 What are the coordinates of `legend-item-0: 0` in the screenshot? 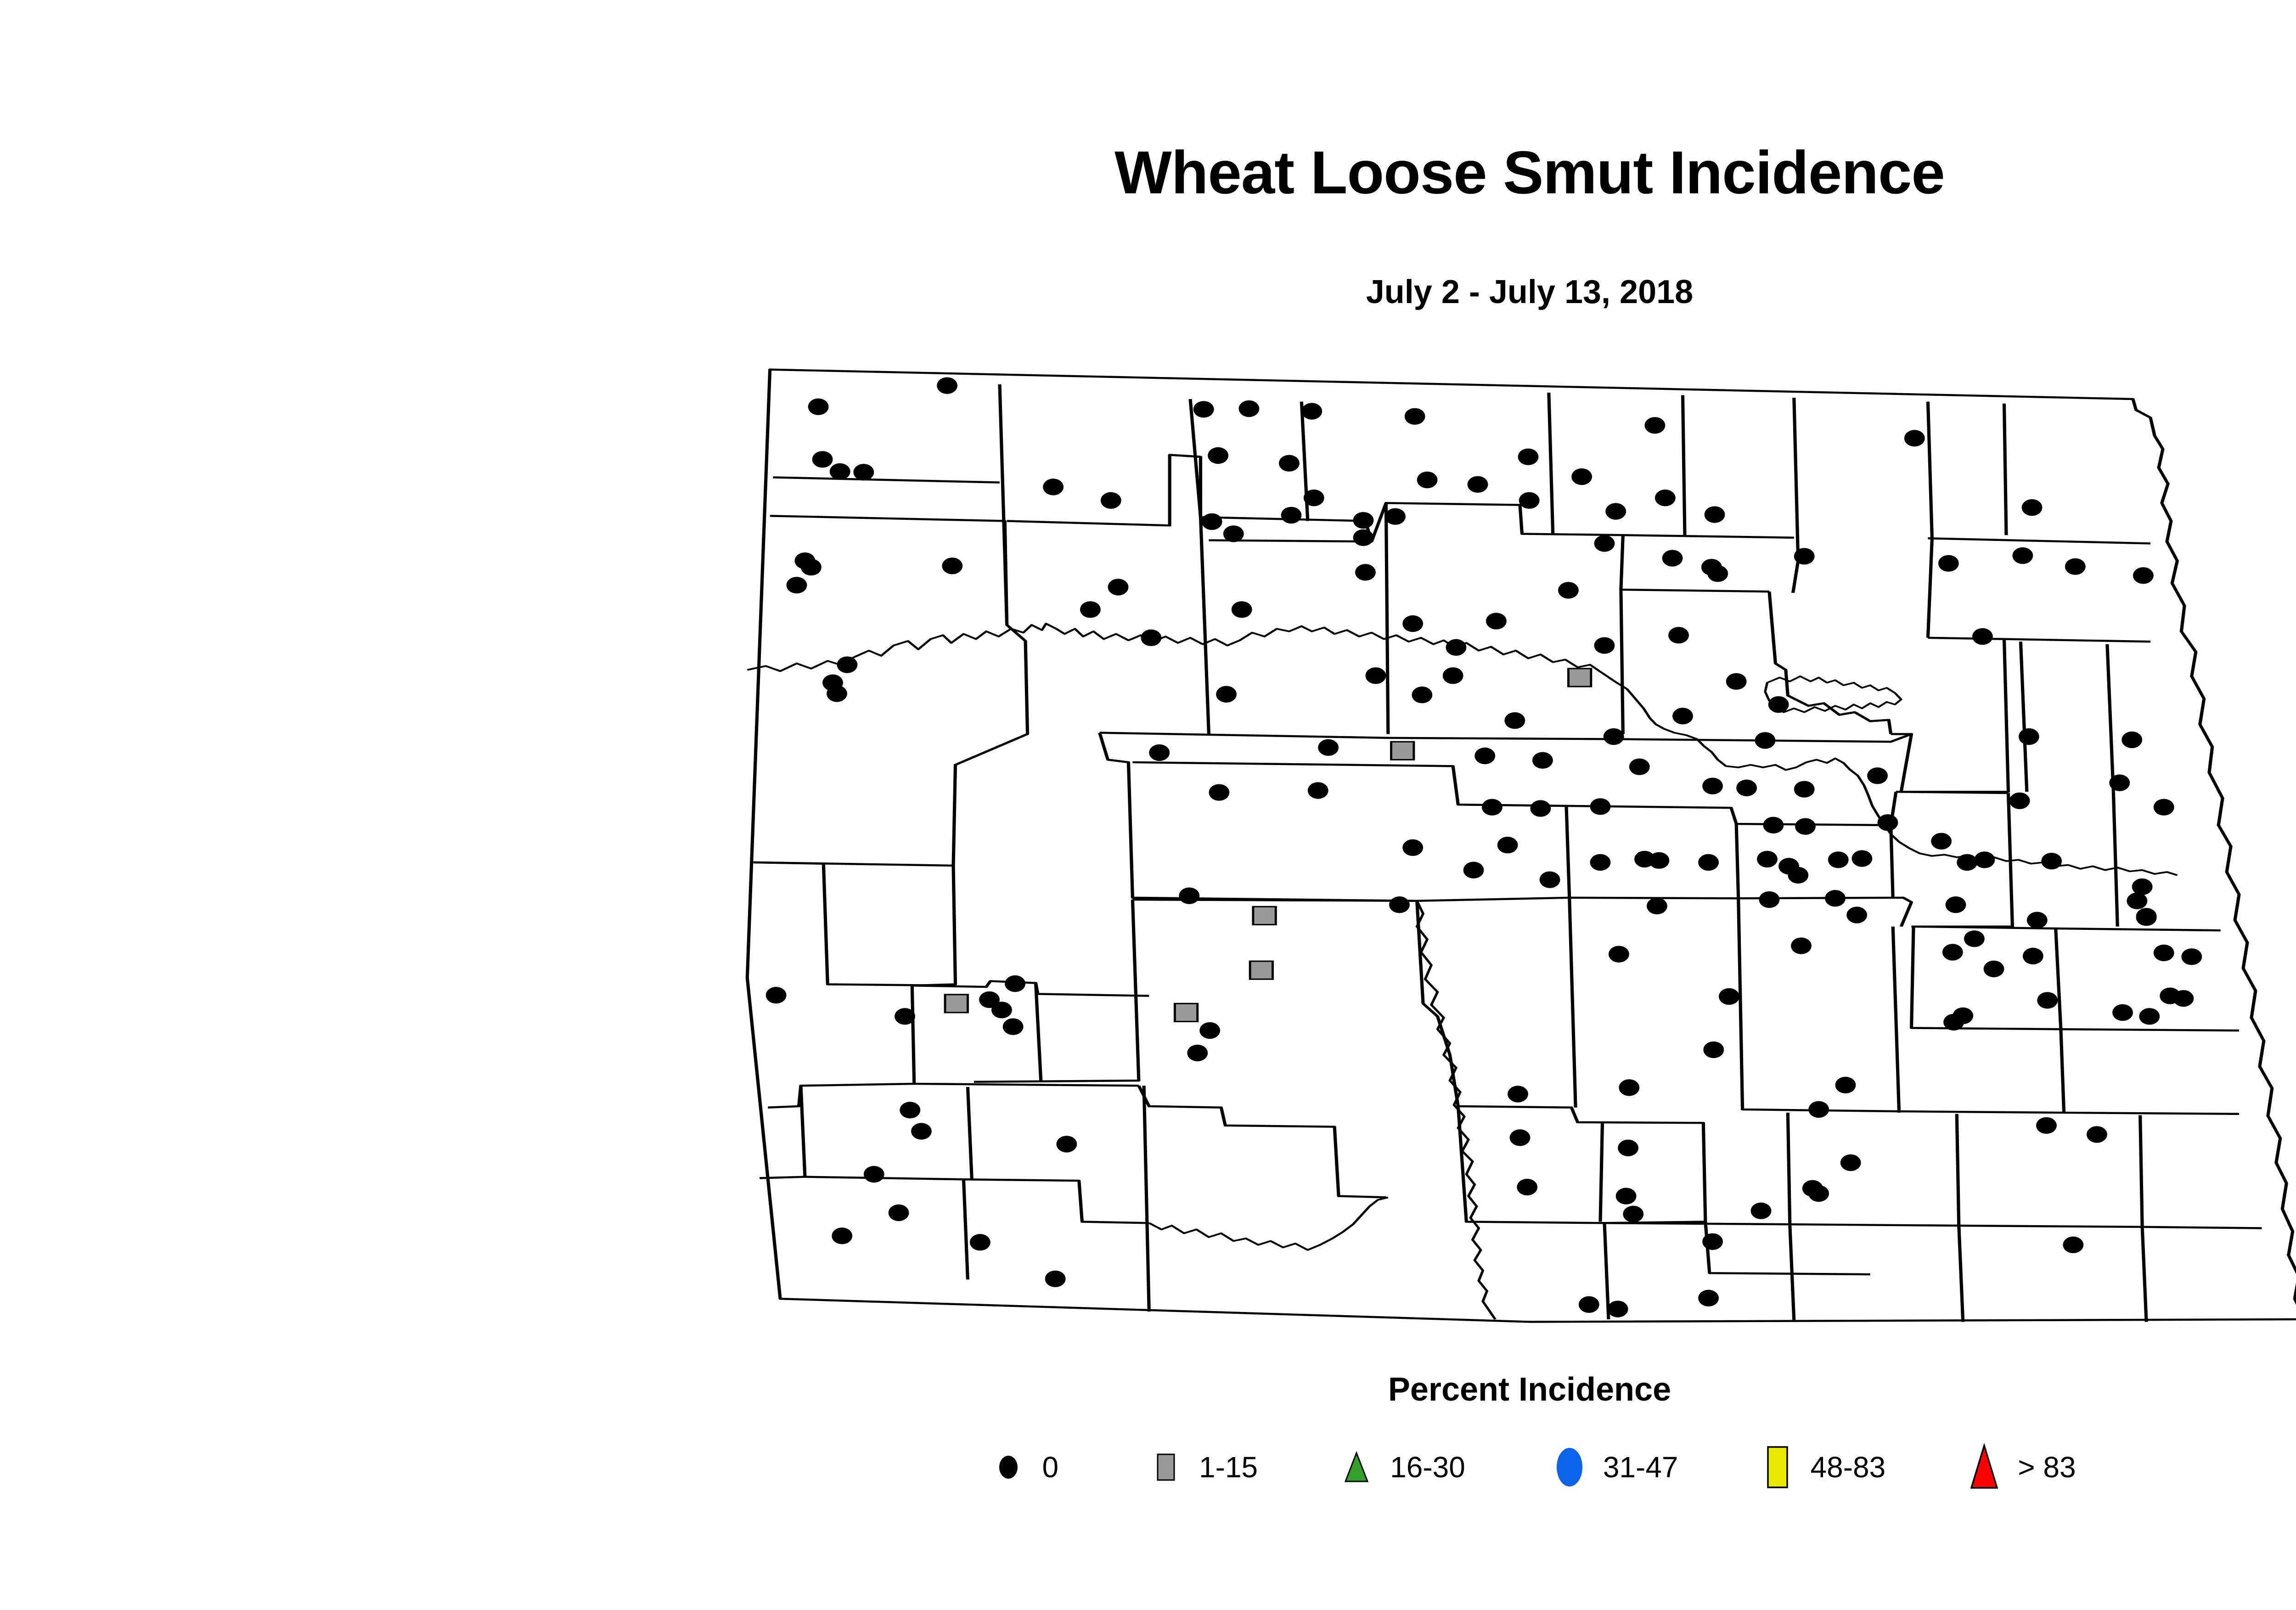 It's located at (1021, 1467).